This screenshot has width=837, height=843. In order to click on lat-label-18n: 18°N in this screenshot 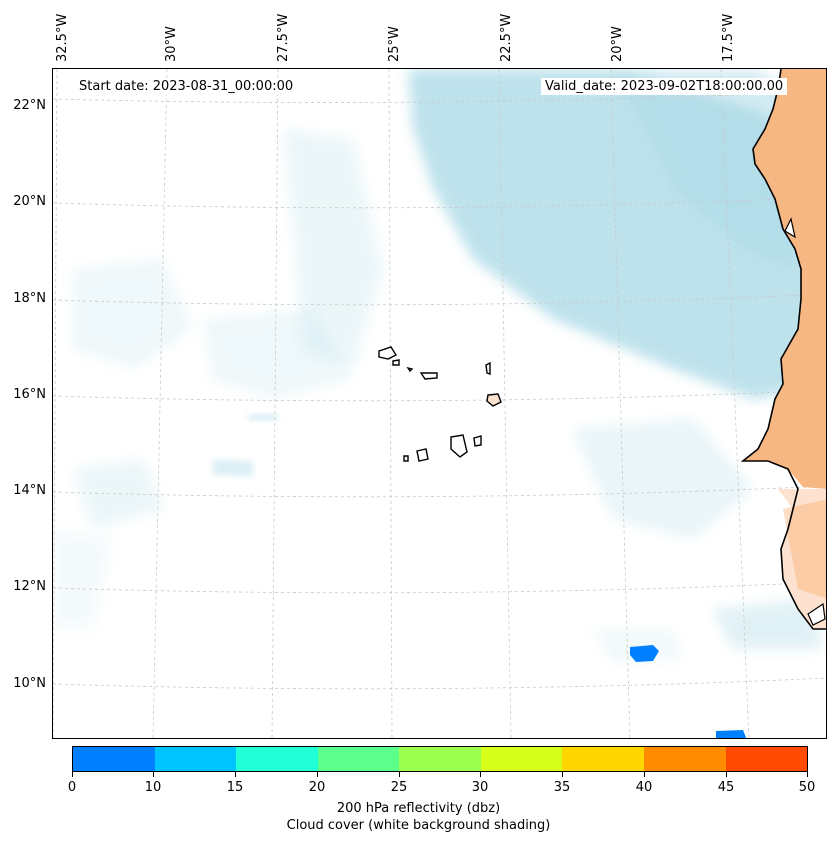, I will do `click(29, 298)`.